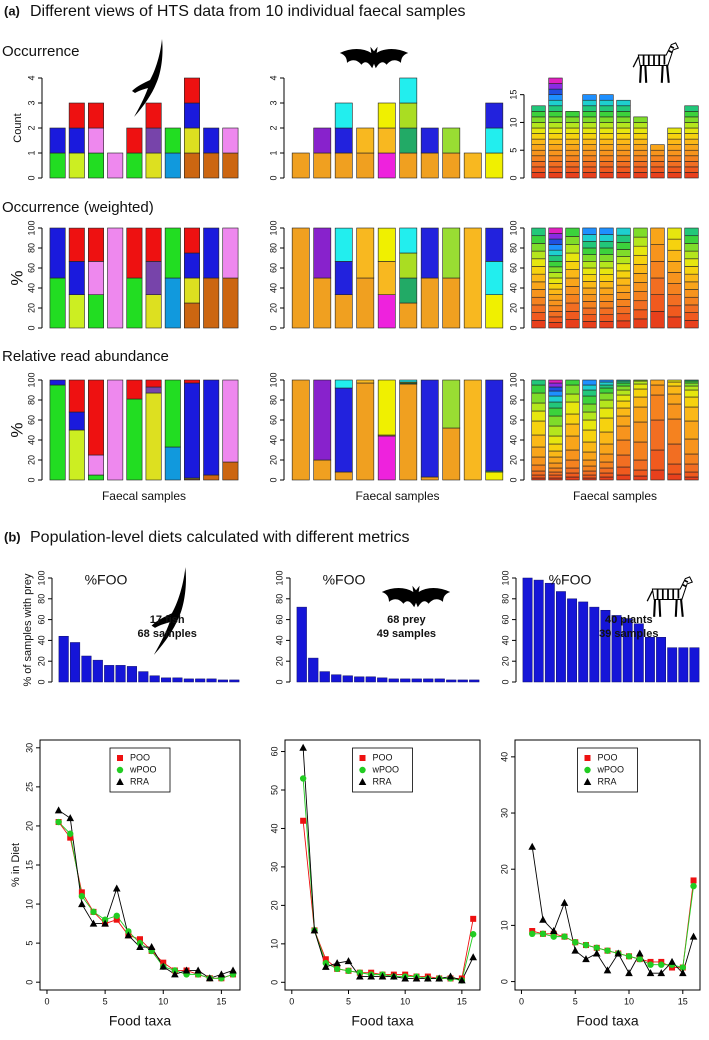  What do you see at coordinates (383, 757) in the screenshot?
I see `legend-label: POO` at bounding box center [383, 757].